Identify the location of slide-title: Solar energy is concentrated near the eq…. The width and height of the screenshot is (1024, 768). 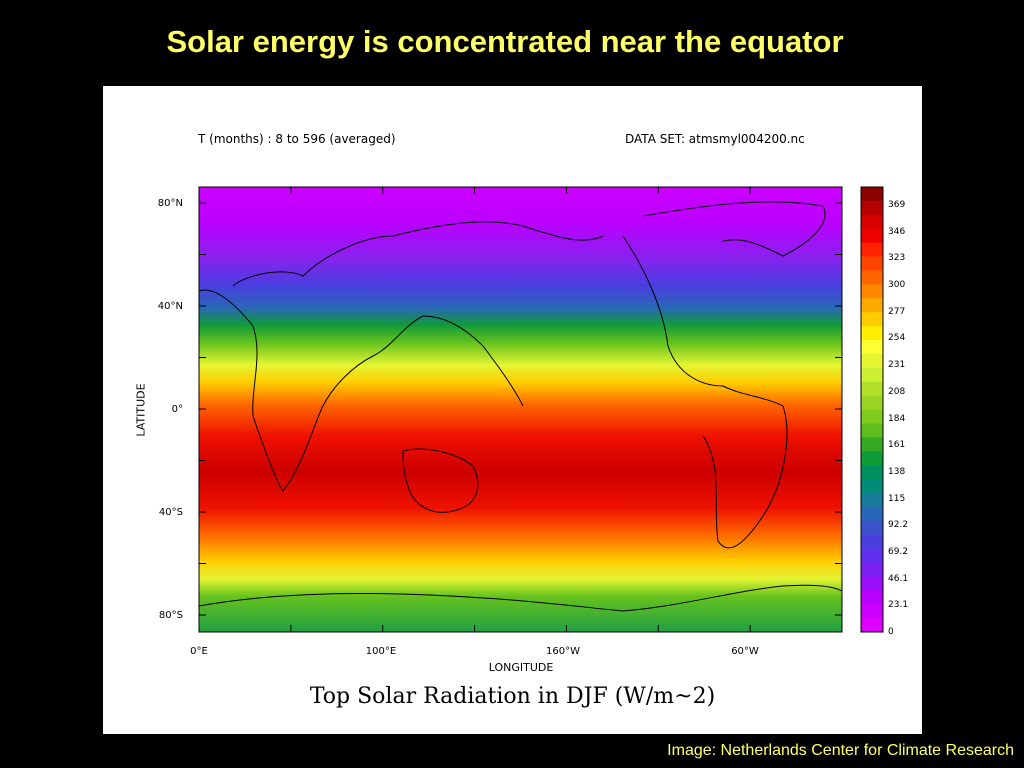
(505, 41).